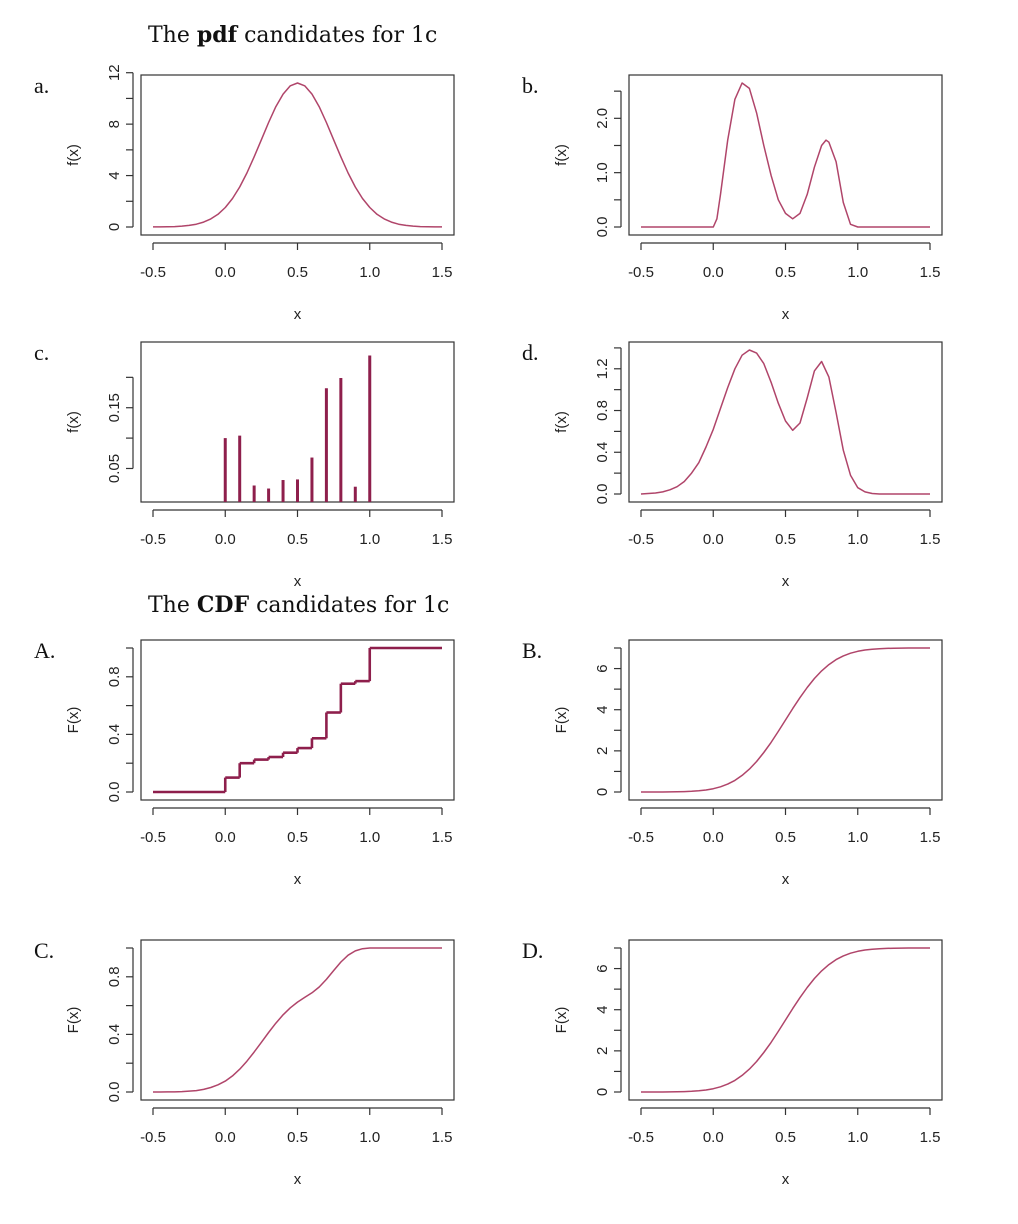 This screenshot has height=1224, width=1018. I want to click on cdf-heading-pre: The, so click(172, 605).